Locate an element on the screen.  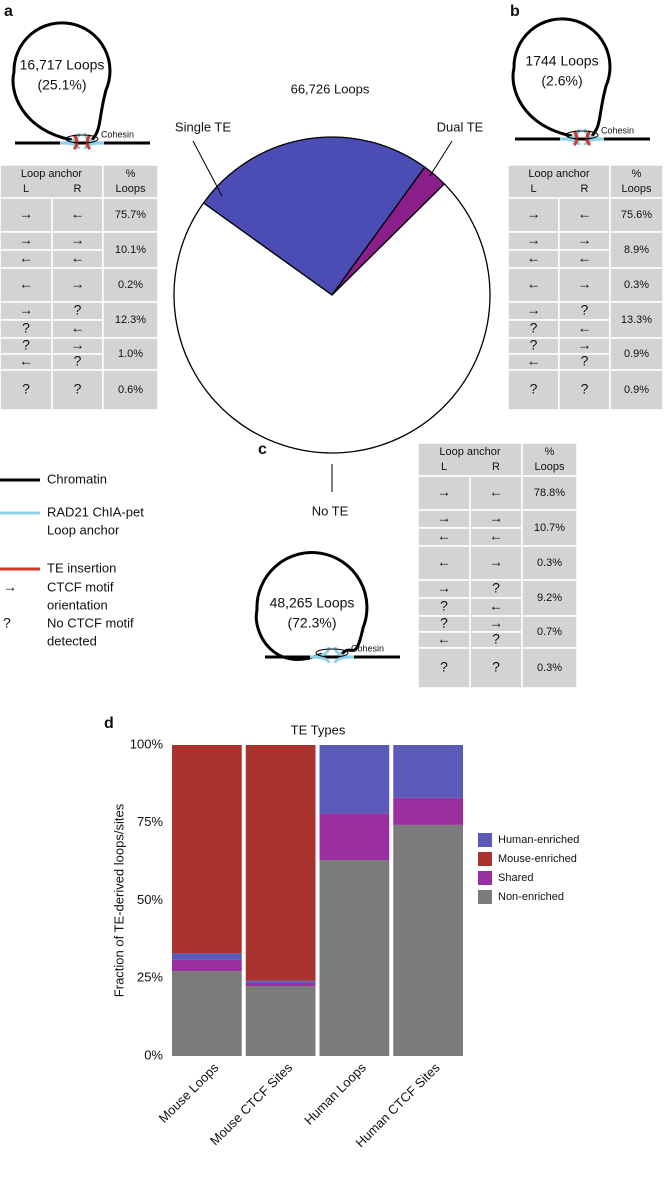
y-axis-label: Fraction of TE-derived loops/sites is located at coordinates (118, 900).